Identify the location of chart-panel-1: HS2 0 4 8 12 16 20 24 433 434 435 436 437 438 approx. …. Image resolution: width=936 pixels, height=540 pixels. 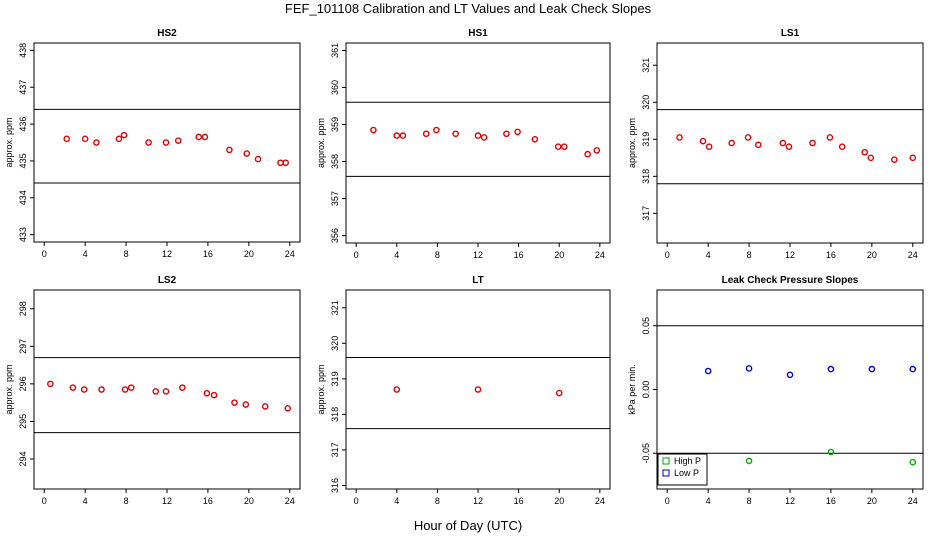
(152, 143).